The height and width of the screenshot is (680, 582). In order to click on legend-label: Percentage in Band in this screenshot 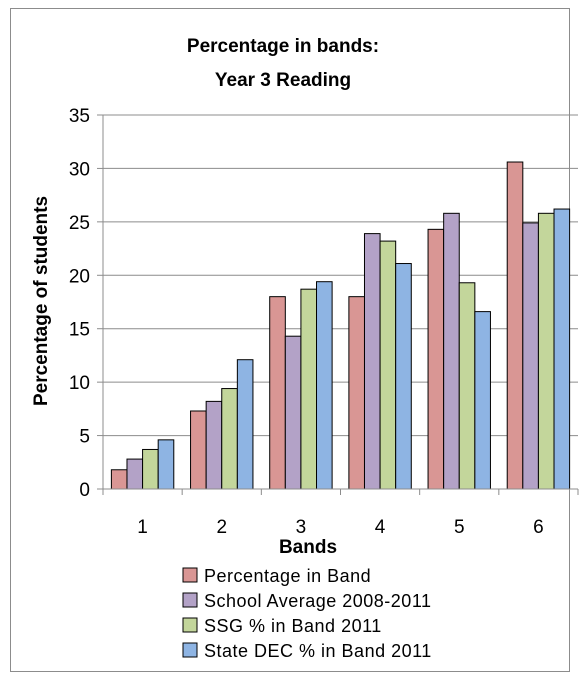, I will do `click(287, 576)`.